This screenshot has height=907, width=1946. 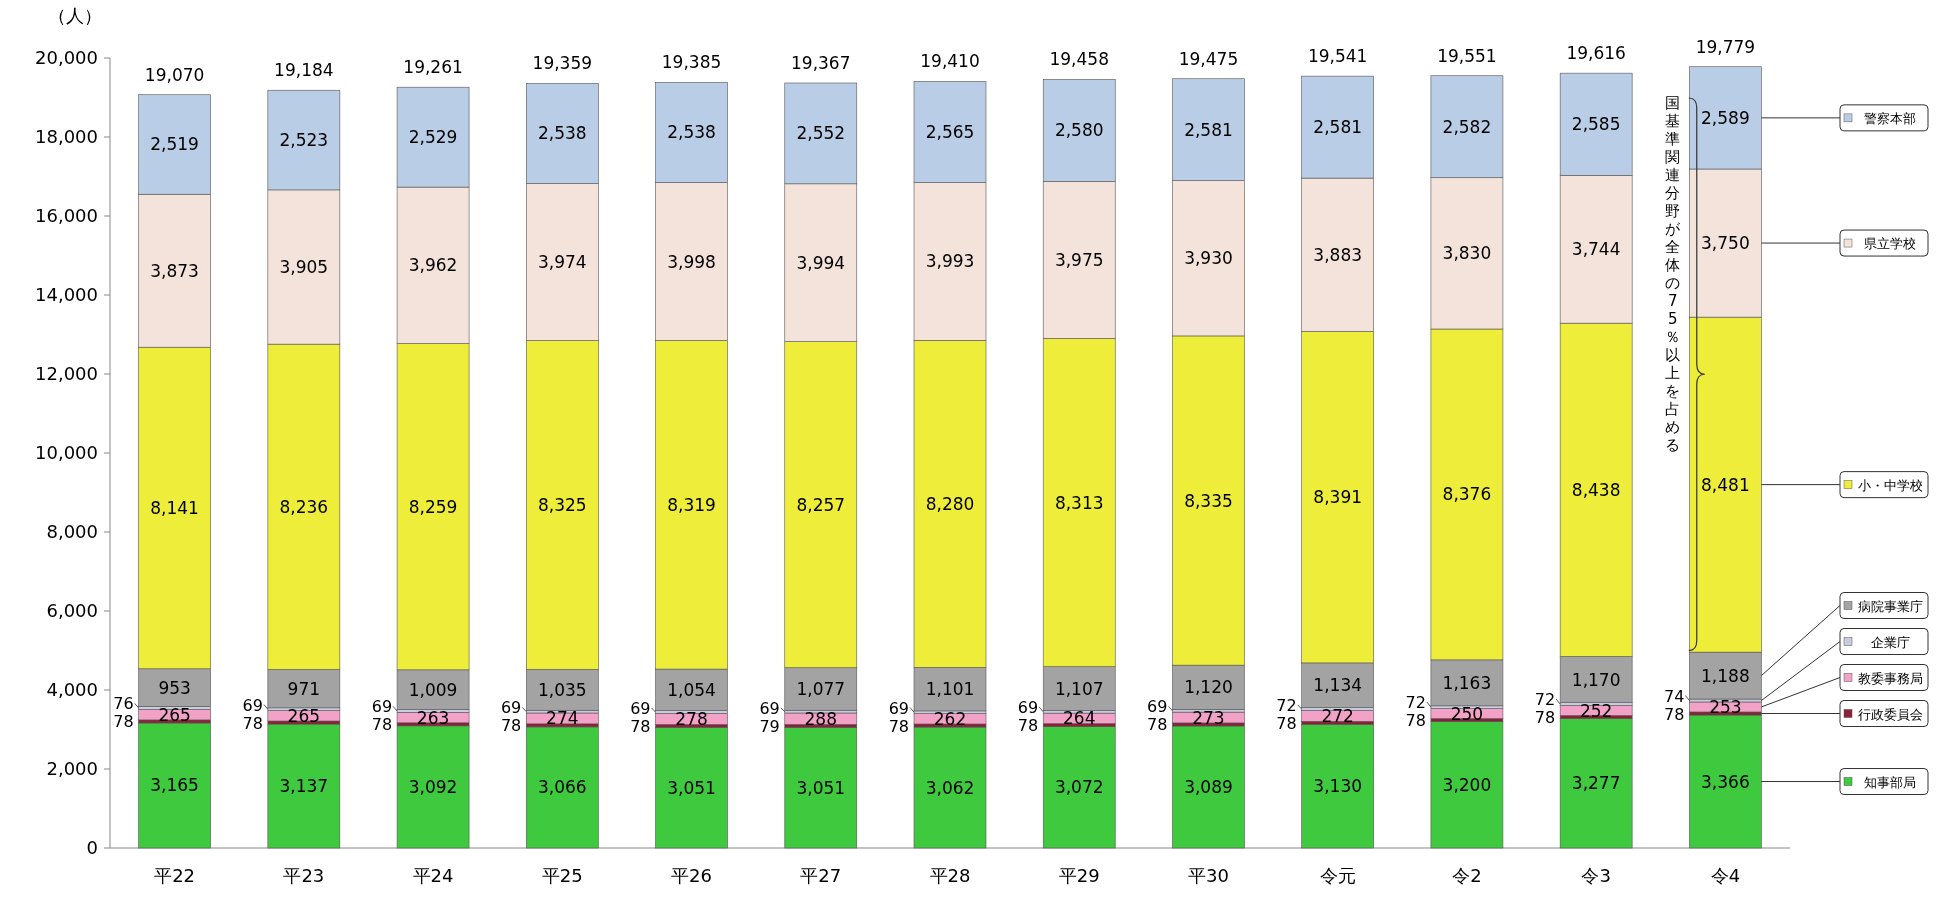 What do you see at coordinates (174, 270) in the screenshot?
I see `text: 3,873` at bounding box center [174, 270].